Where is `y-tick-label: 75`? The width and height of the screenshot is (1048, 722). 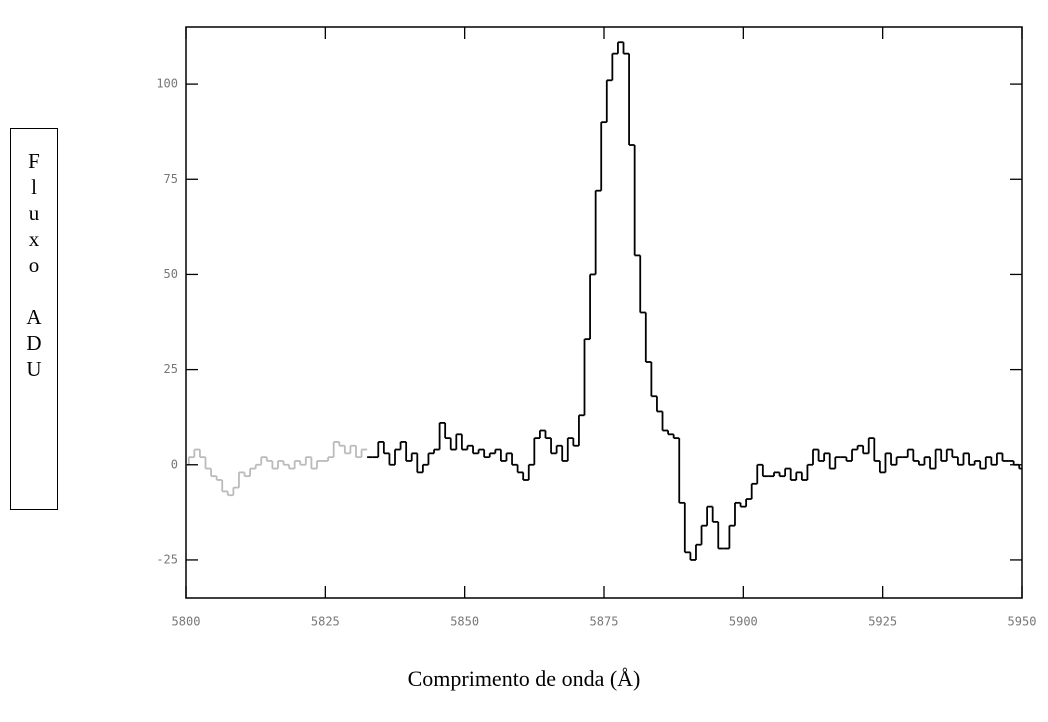 y-tick-label: 75 is located at coordinates (171, 179).